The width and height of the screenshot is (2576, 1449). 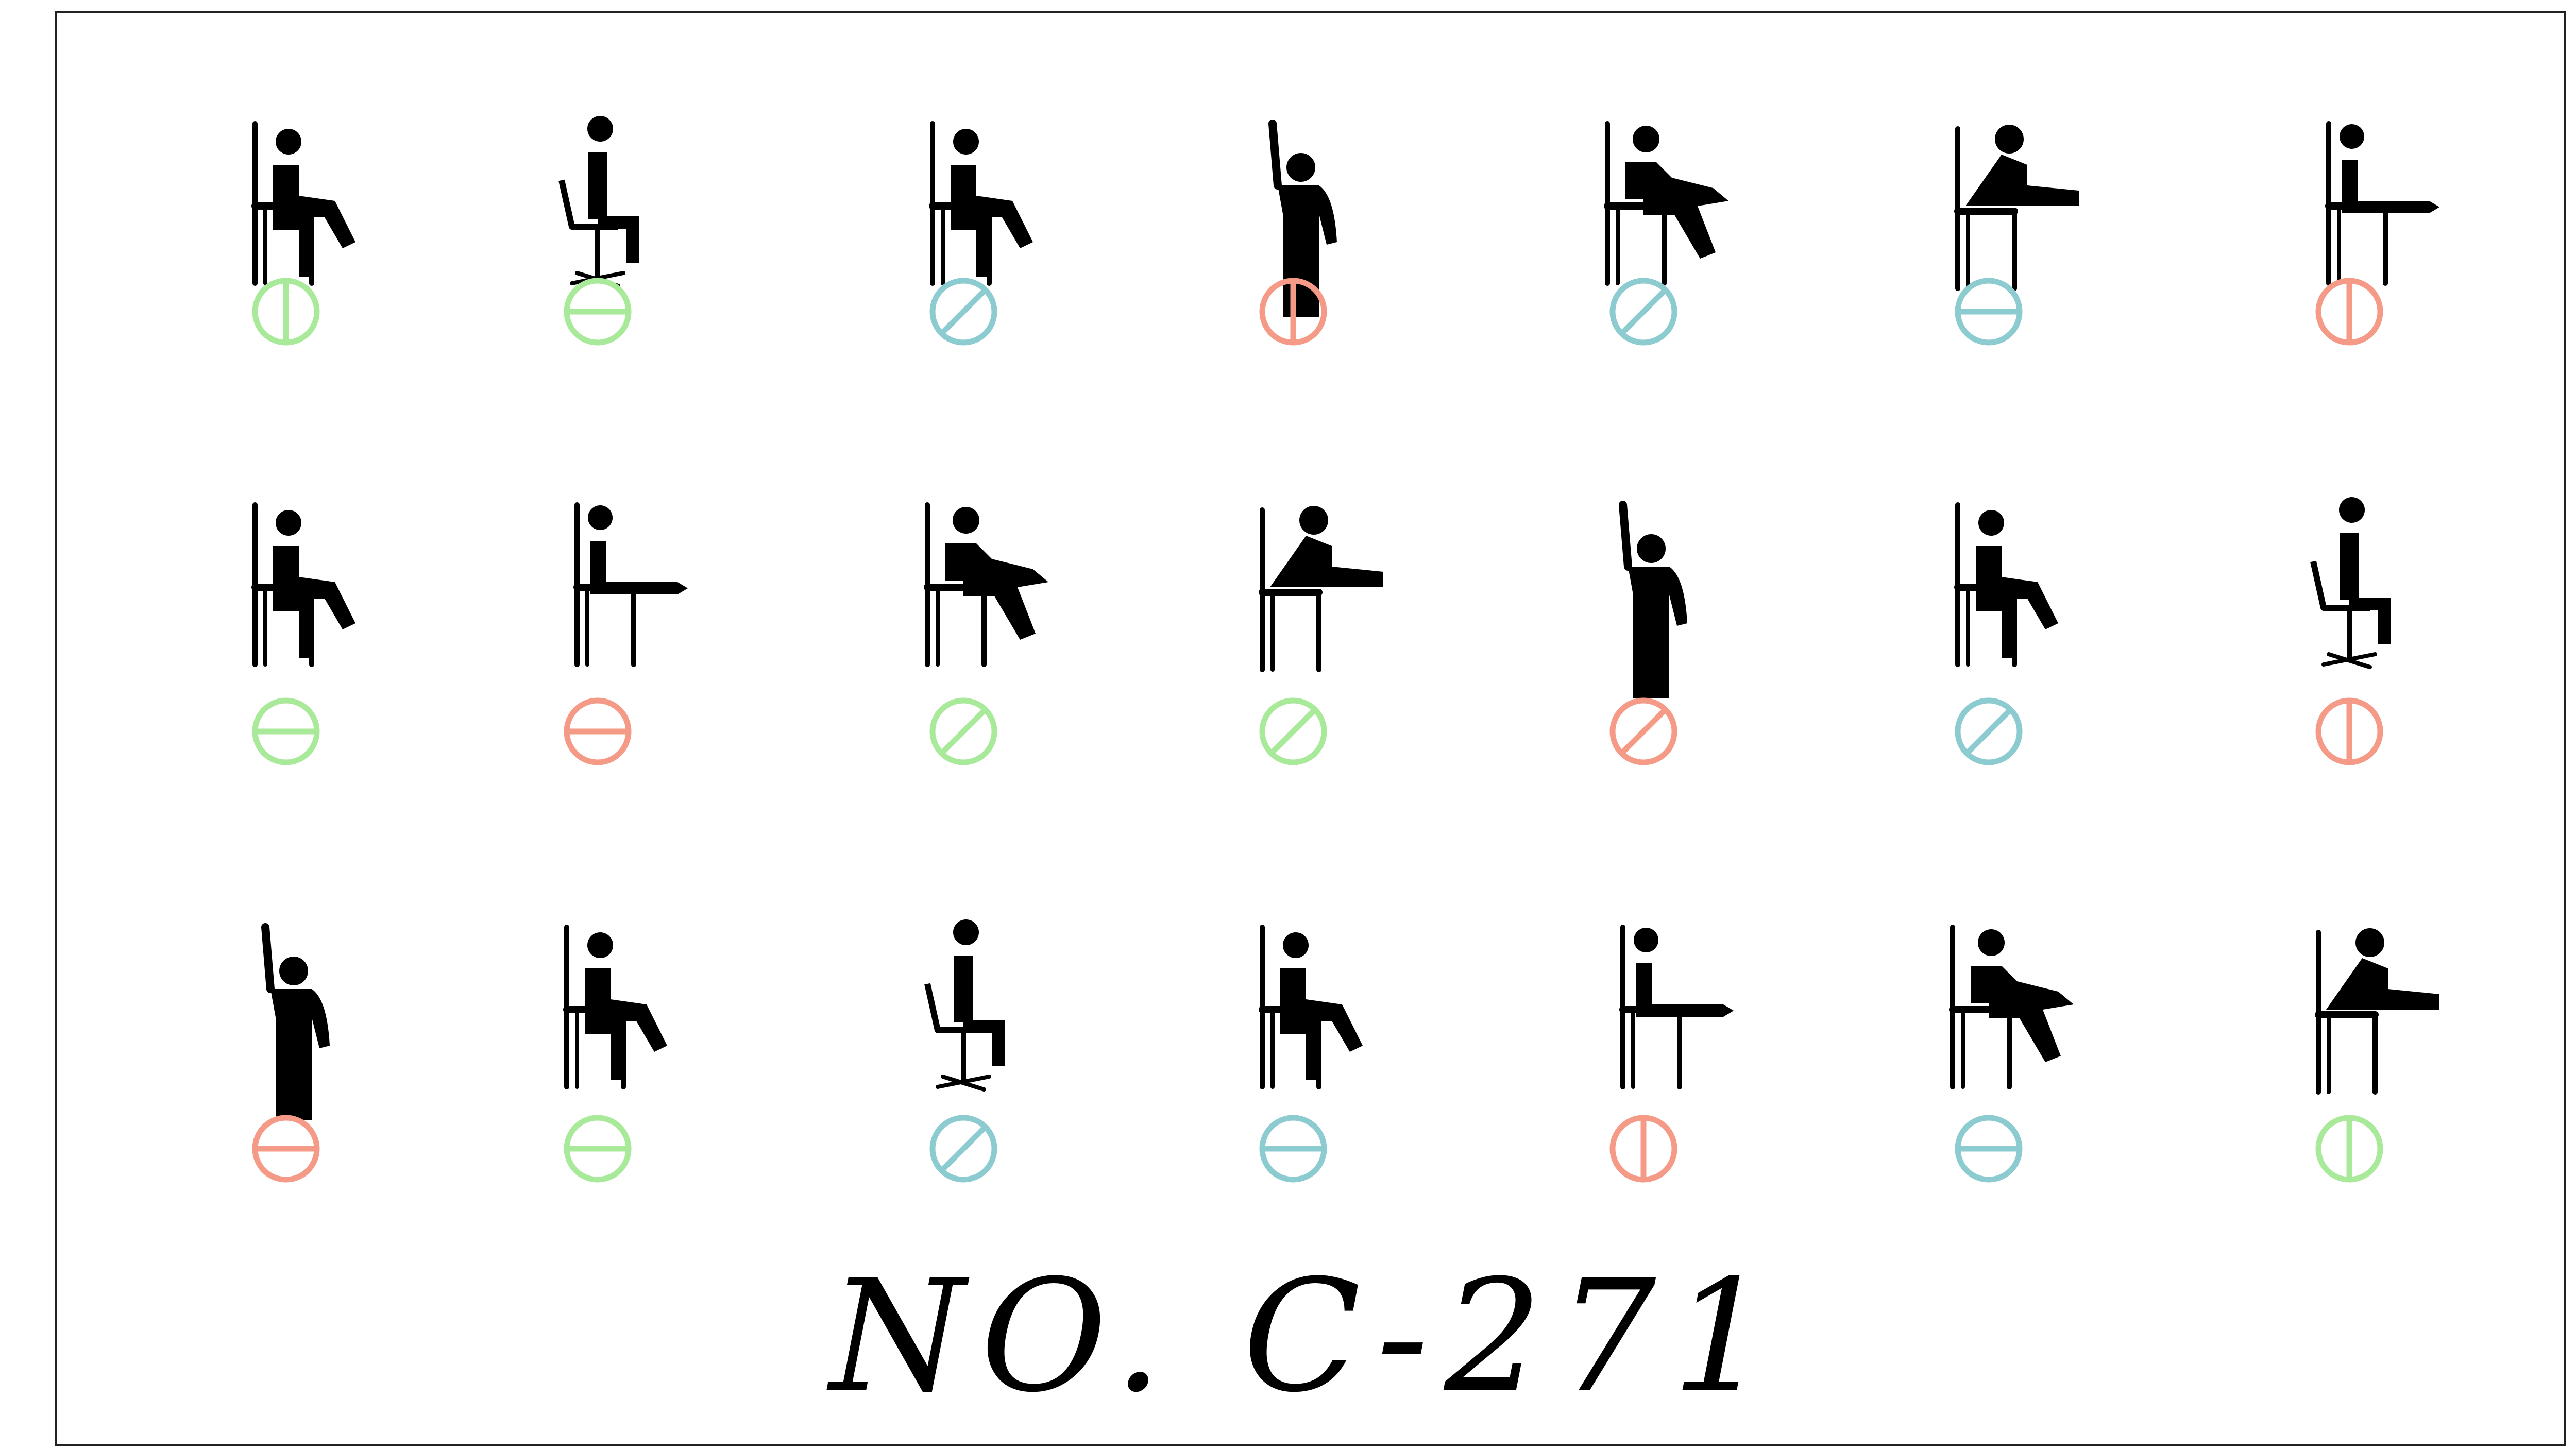 I want to click on card-number: NO. C-271, so click(x=1307, y=1337).